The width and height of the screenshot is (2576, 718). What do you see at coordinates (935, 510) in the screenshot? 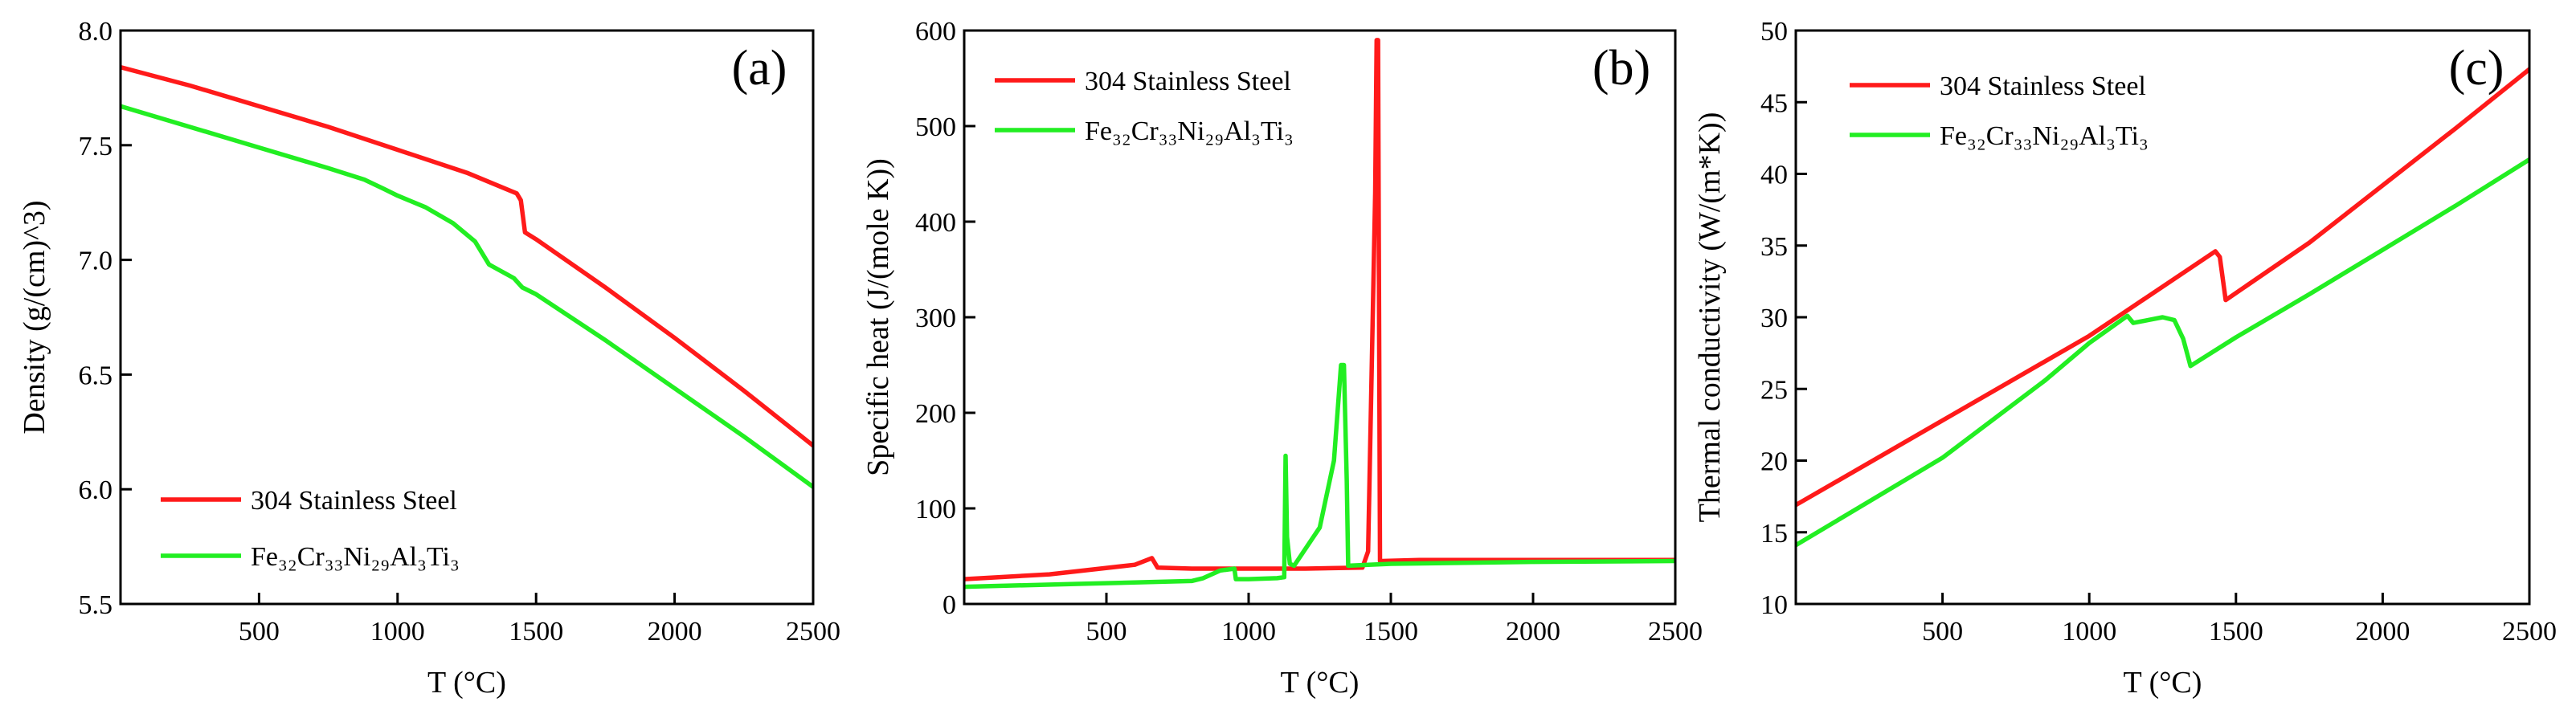
I see `y-tick-label: 100` at bounding box center [935, 510].